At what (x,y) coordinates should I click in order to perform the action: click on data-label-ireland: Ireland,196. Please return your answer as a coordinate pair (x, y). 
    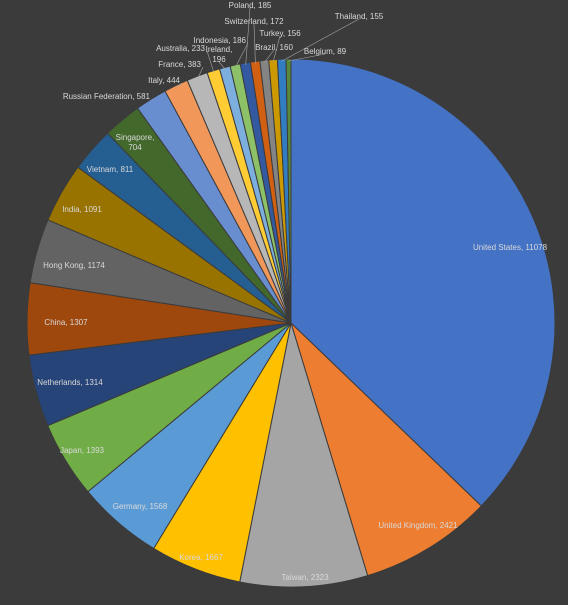
    Looking at the image, I should click on (219, 54).